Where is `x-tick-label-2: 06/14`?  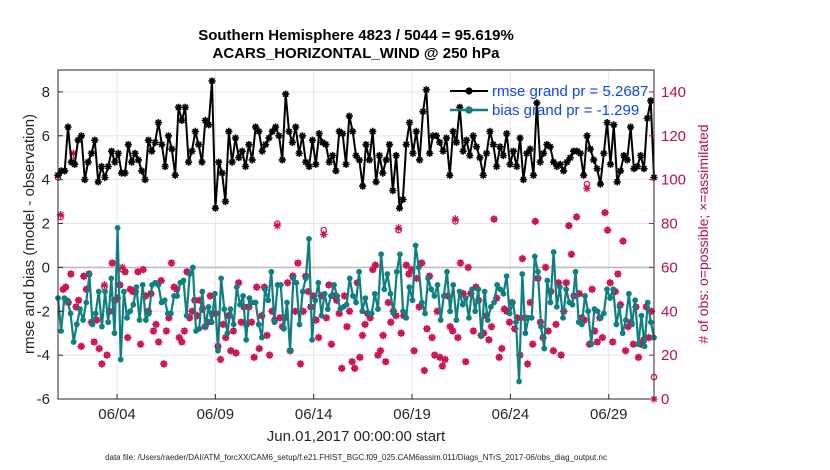 x-tick-label-2: 06/14 is located at coordinates (314, 414).